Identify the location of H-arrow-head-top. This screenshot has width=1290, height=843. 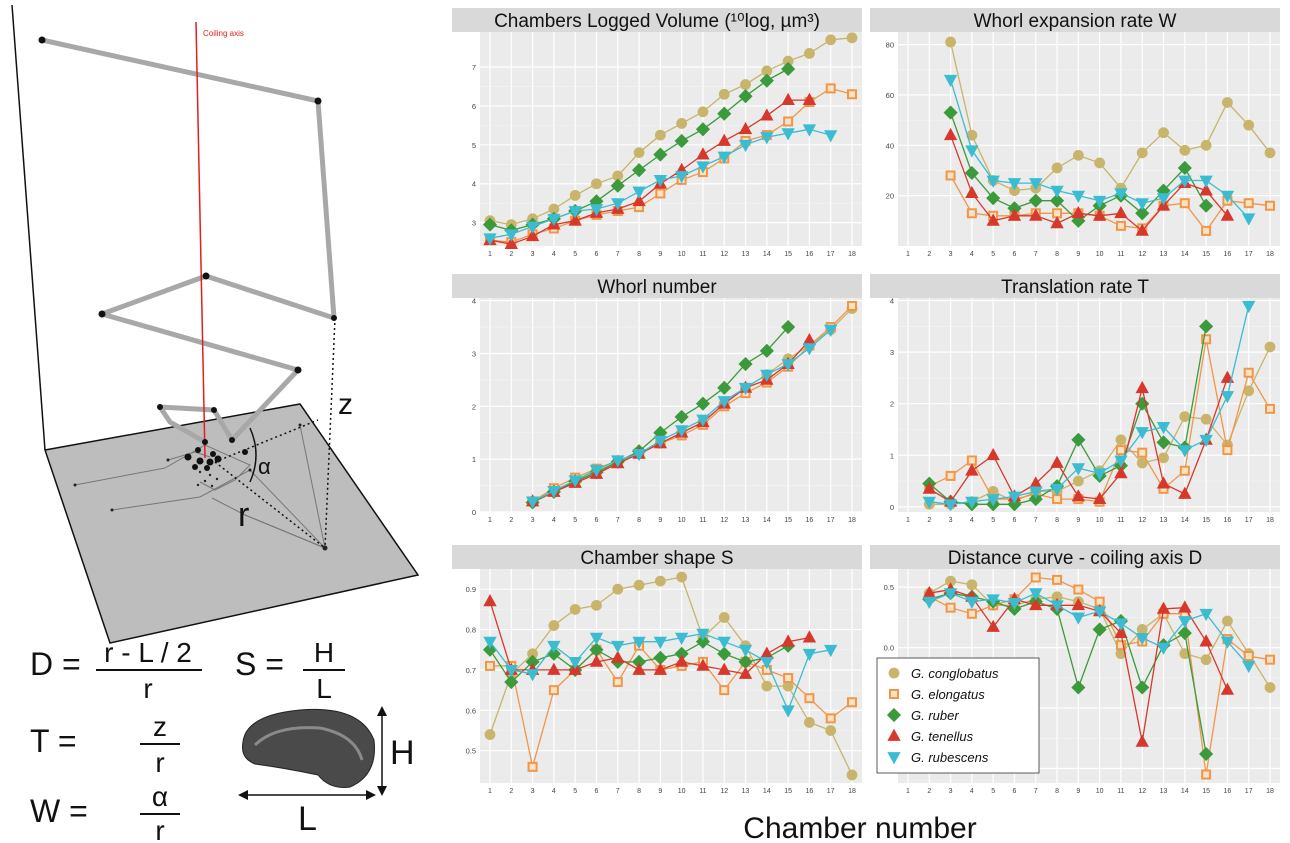
(382, 711).